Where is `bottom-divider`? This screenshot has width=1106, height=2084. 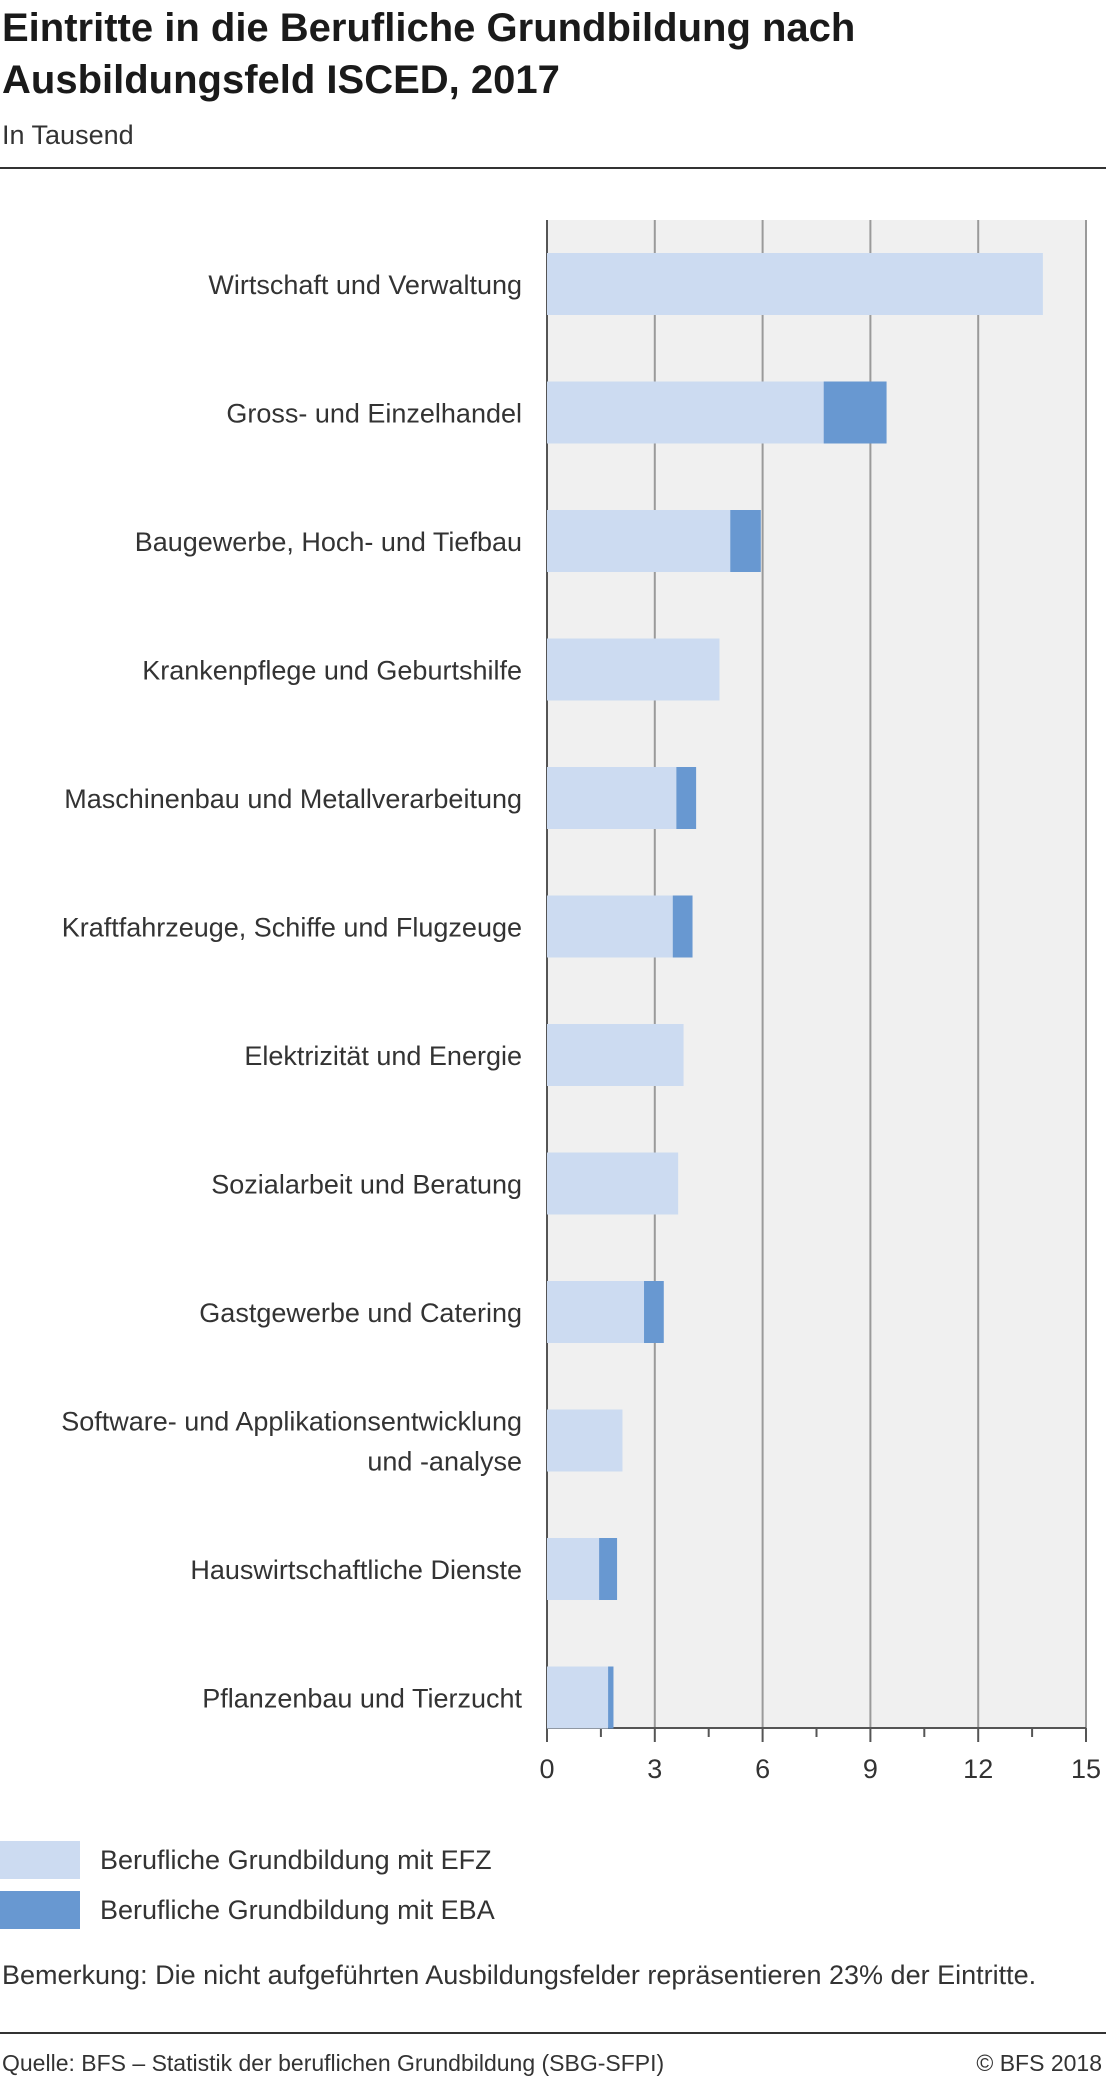 bottom-divider is located at coordinates (553, 2033).